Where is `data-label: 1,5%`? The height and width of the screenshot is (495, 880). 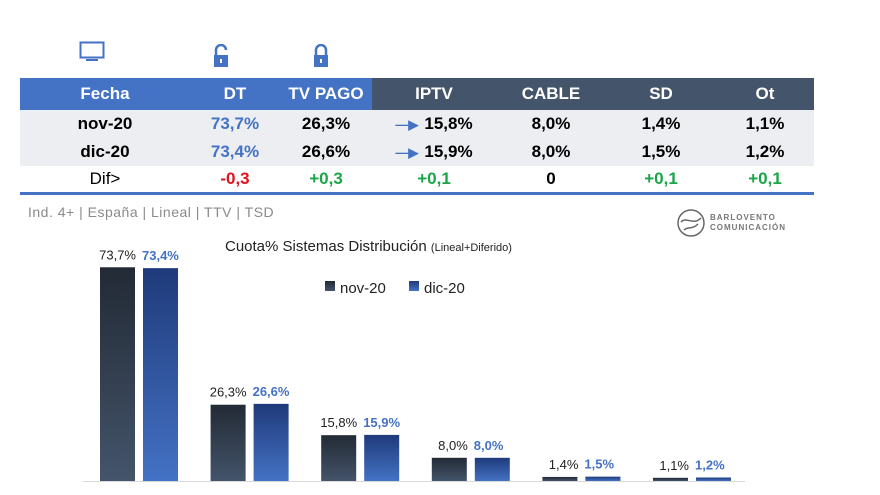 data-label: 1,5% is located at coordinates (599, 464).